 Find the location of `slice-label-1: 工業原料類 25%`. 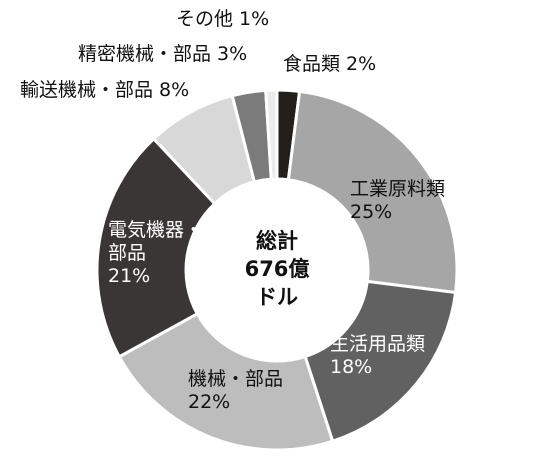

slice-label-1: 工業原料類 25% is located at coordinates (397, 200).